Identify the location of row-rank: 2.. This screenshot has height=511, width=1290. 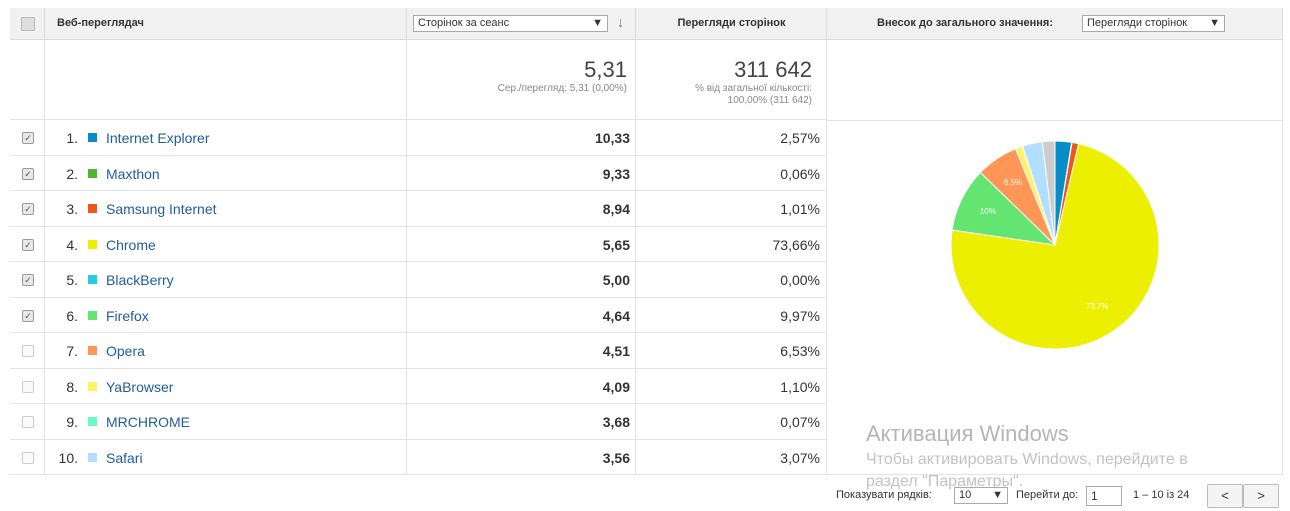
(72, 173).